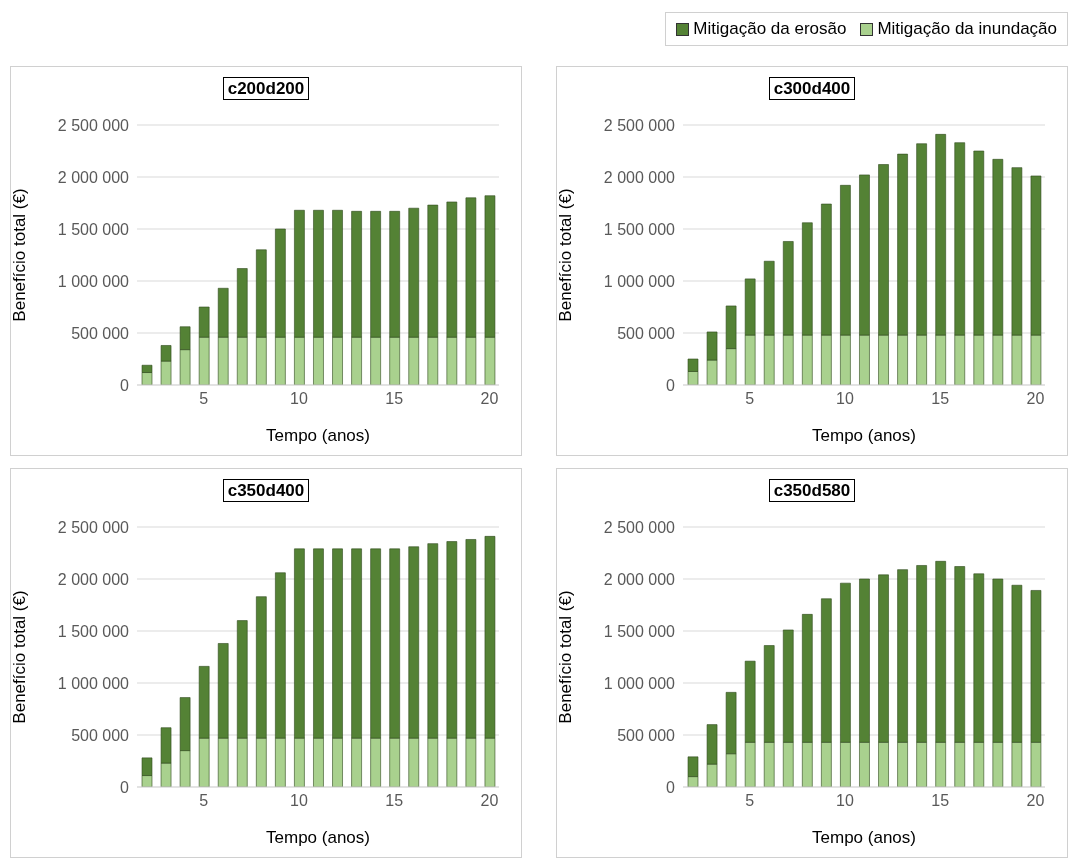  Describe the element at coordinates (266, 88) in the screenshot. I see `chart-title: c200d200` at that location.